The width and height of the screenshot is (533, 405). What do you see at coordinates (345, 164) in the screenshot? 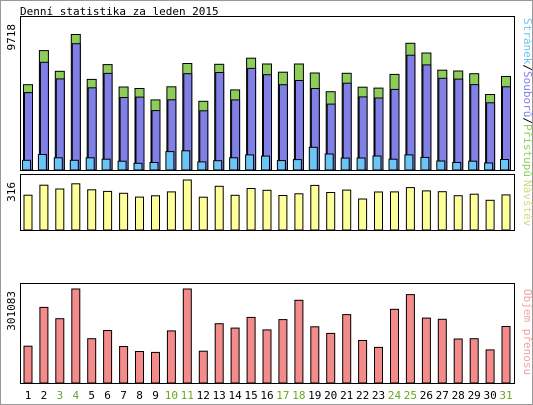
I see `bar-stránek-day-21` at bounding box center [345, 164].